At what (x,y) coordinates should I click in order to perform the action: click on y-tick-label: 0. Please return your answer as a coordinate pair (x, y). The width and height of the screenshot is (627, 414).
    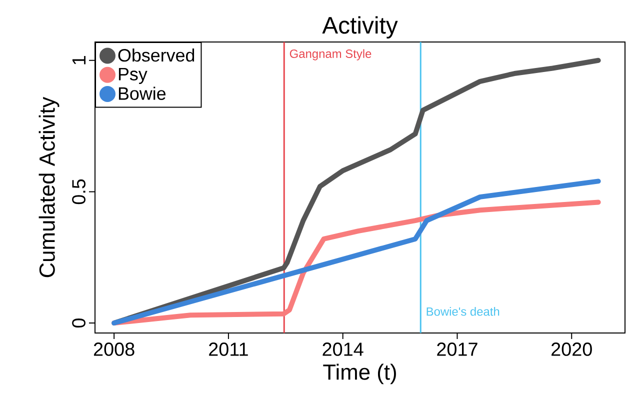
    Looking at the image, I should click on (79, 323).